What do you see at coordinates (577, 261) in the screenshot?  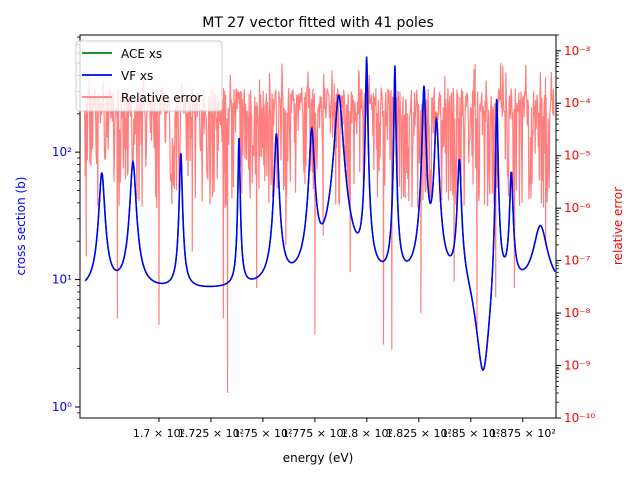 I see `y-right-tick-label: 10⁻⁷` at bounding box center [577, 261].